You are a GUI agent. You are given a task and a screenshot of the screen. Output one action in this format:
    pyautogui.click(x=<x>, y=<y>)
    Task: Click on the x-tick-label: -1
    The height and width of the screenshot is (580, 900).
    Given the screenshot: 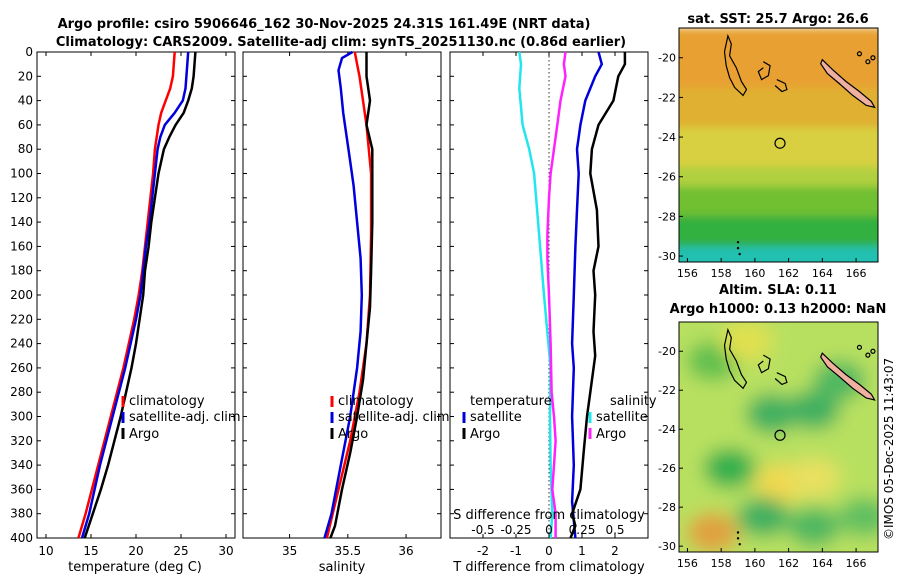 What is the action you would take?
    pyautogui.click(x=516, y=551)
    